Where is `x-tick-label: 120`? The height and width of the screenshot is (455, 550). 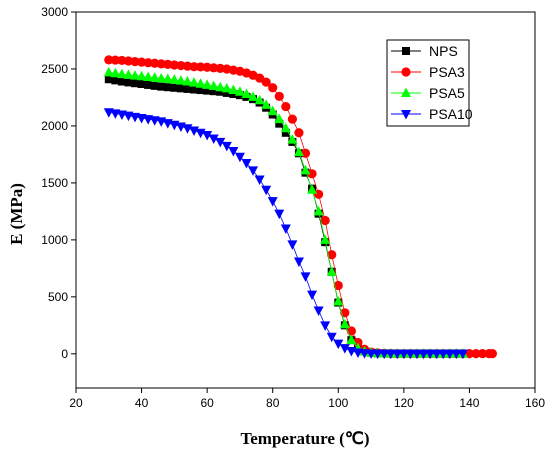
x-tick-label: 120 is located at coordinates (404, 403).